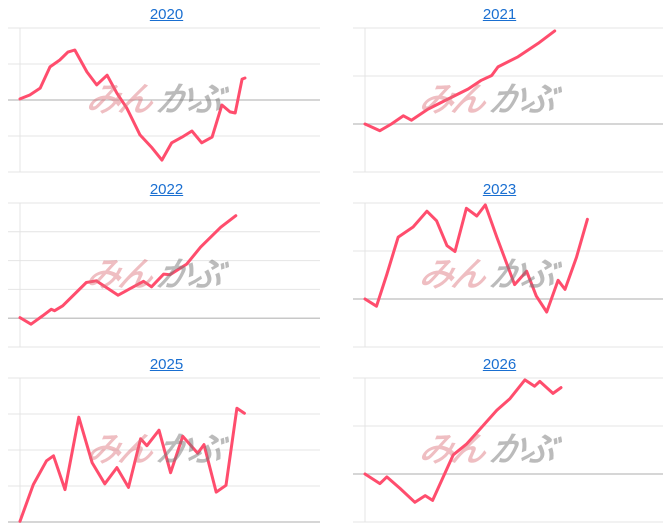 Image resolution: width=666 pixels, height=529 pixels. I want to click on chart-title-link: 2025, so click(166, 364).